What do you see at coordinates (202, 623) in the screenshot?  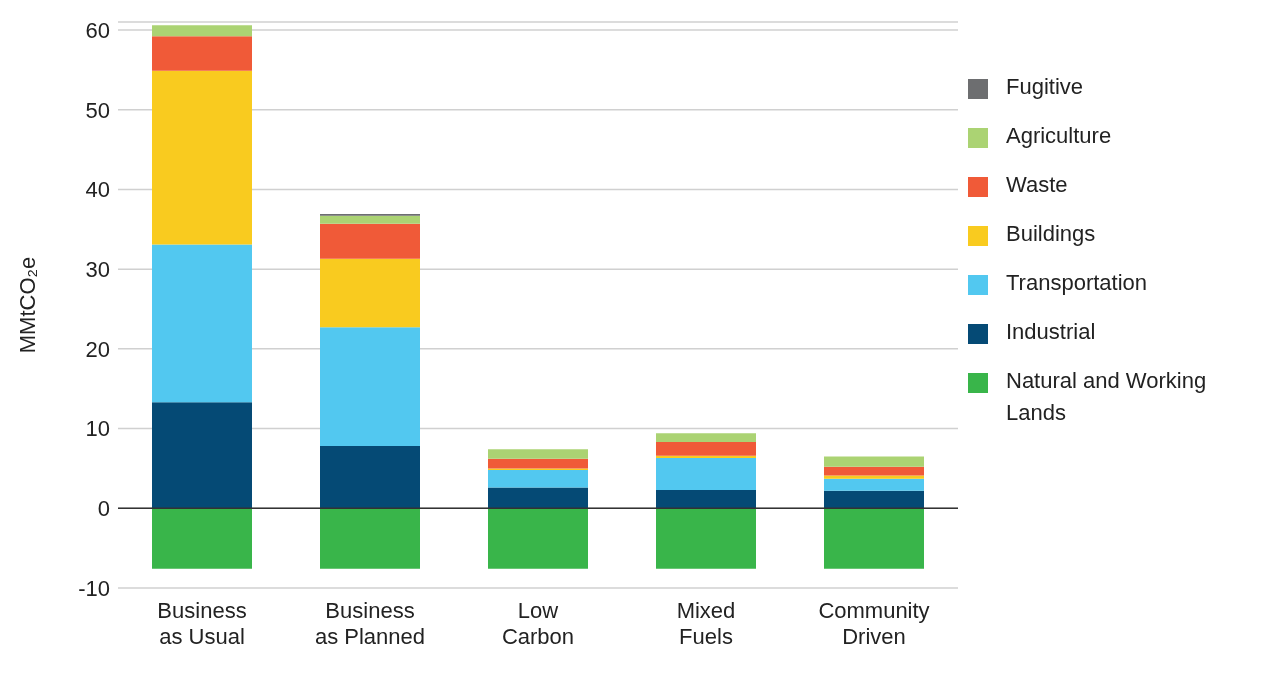 I see `x-tick-label: Business as Usual` at bounding box center [202, 623].